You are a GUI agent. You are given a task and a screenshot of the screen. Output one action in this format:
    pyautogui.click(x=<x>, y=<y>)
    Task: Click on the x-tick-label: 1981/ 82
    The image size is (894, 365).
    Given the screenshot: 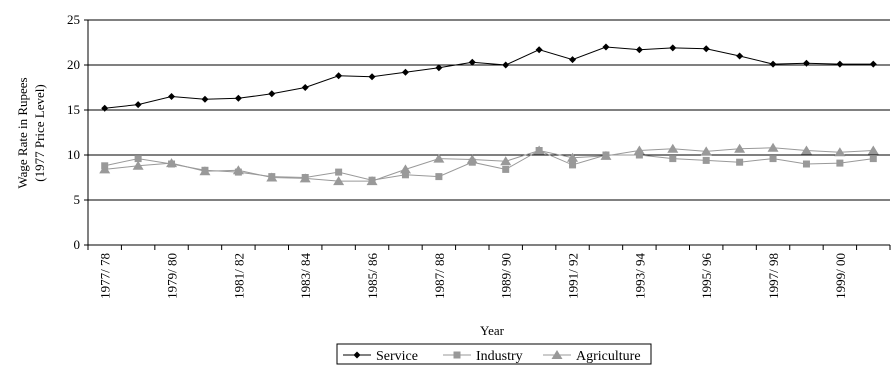 What is the action you would take?
    pyautogui.click(x=238, y=276)
    